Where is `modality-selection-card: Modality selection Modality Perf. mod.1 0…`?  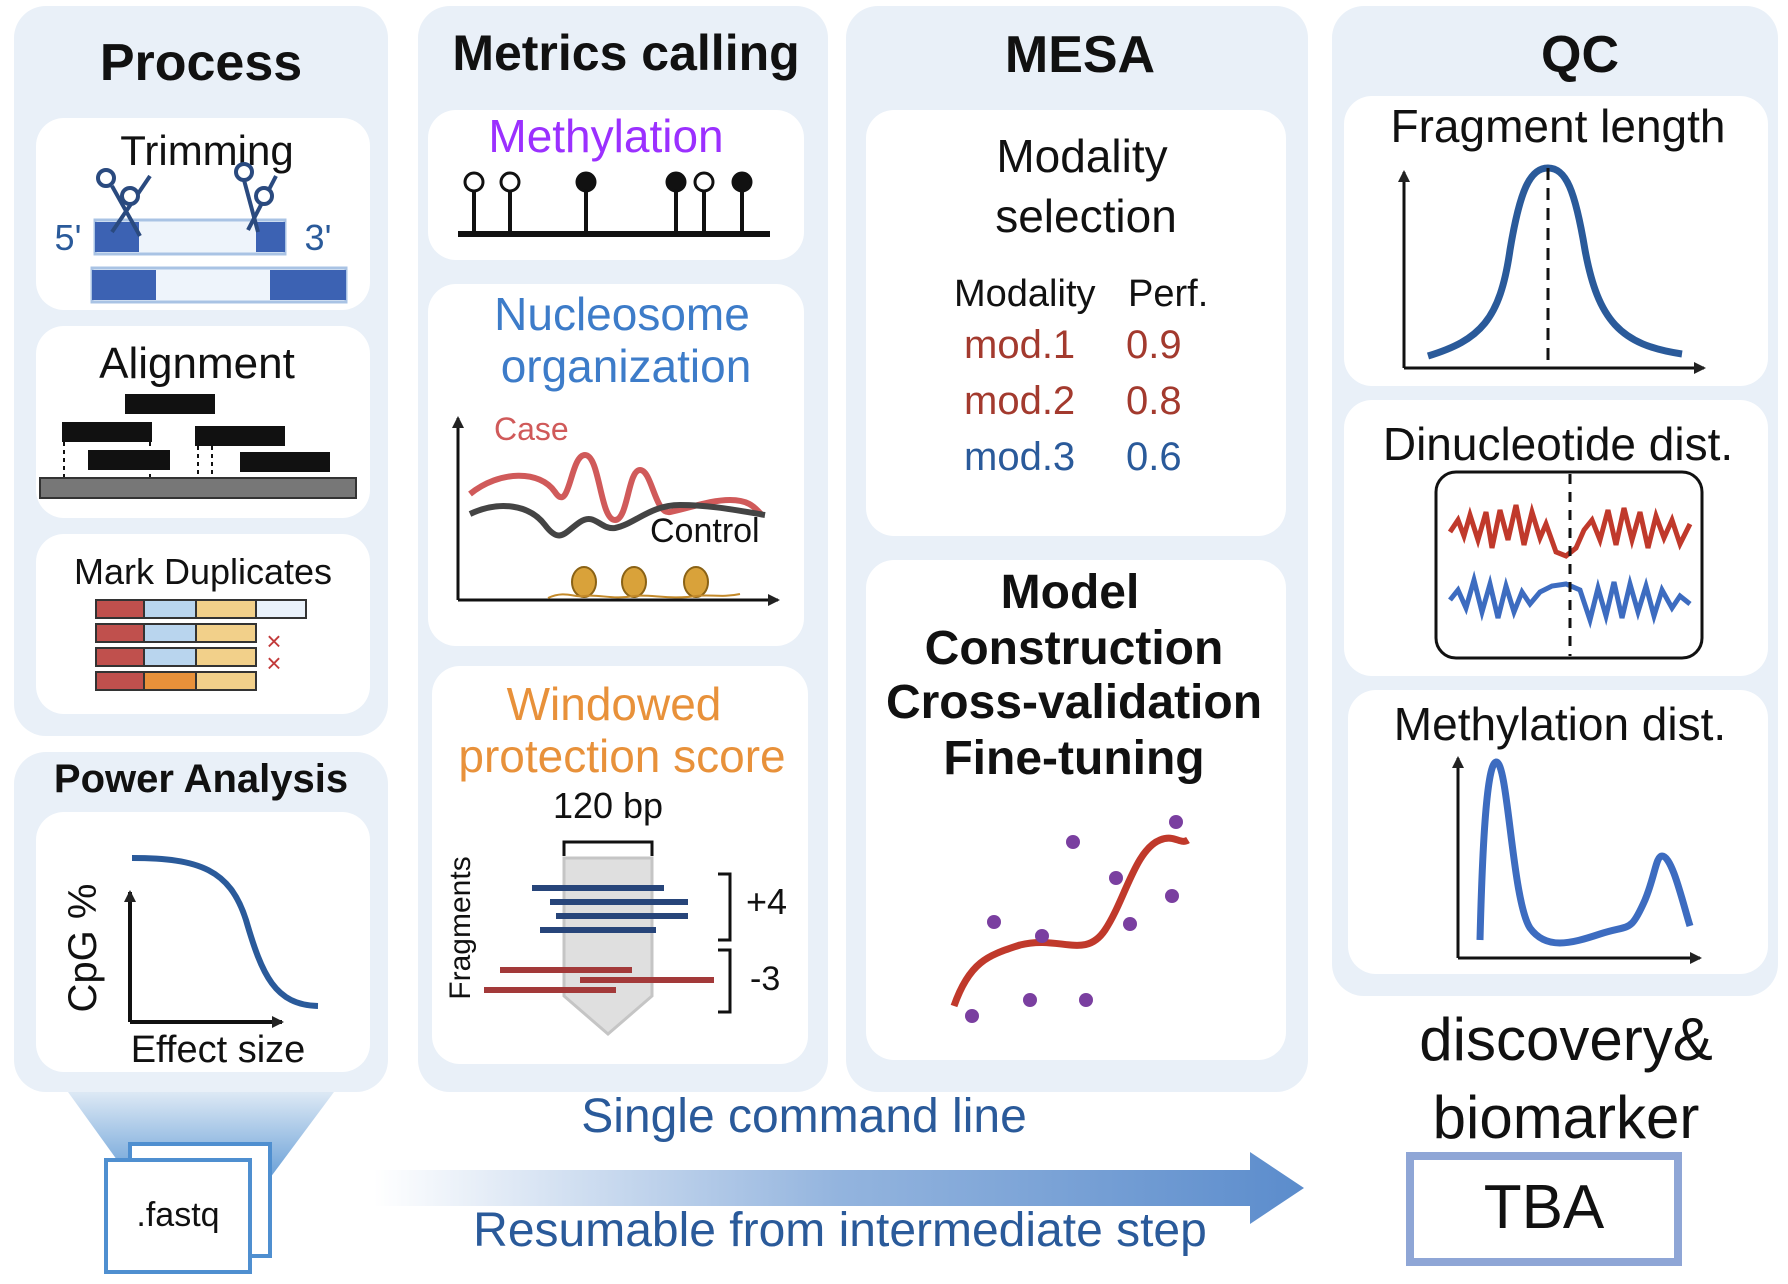
modality-selection-card: Modality selection Modality Perf. mod.1 0… is located at coordinates (1076, 323).